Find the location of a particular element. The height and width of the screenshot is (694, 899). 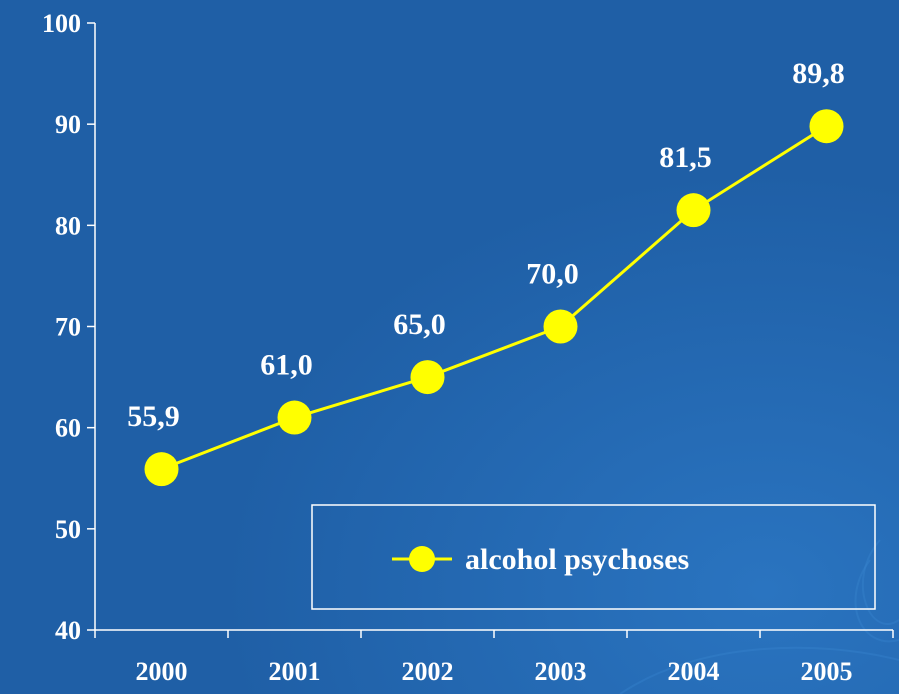

legend-marker-swatch is located at coordinates (422, 559).